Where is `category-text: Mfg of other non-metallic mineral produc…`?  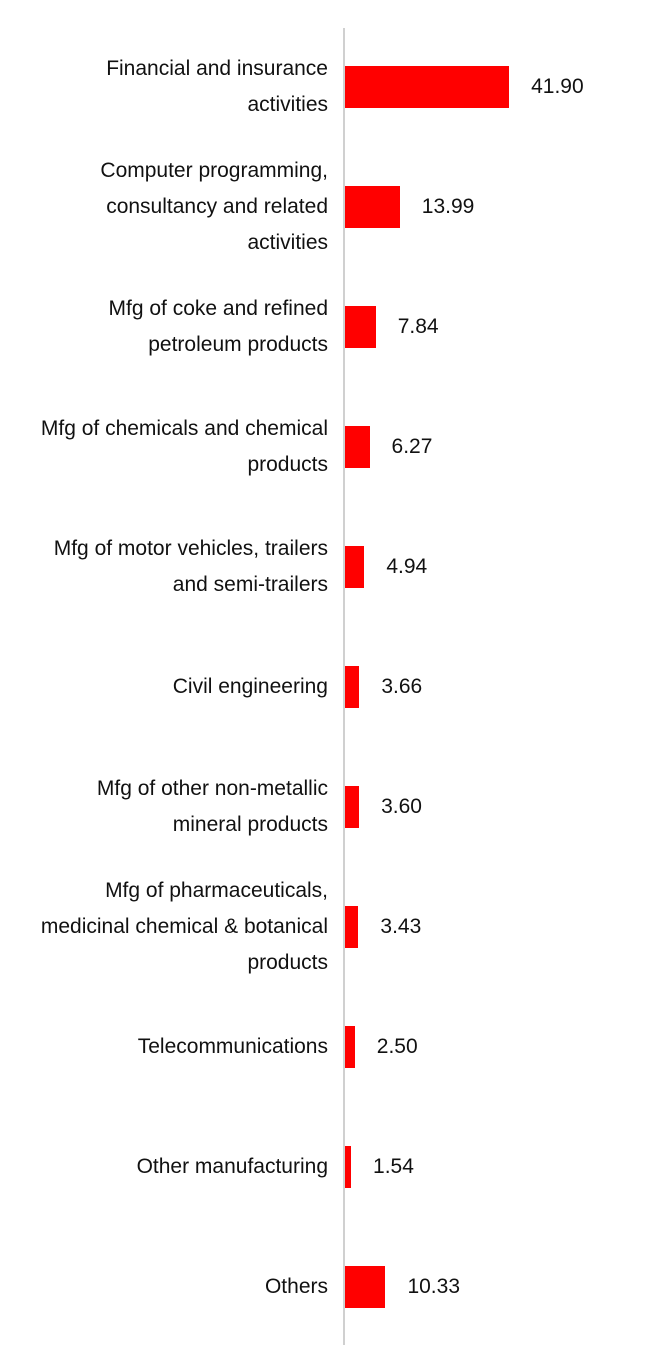 category-text: Mfg of other non-metallic mineral produc… is located at coordinates (212, 806).